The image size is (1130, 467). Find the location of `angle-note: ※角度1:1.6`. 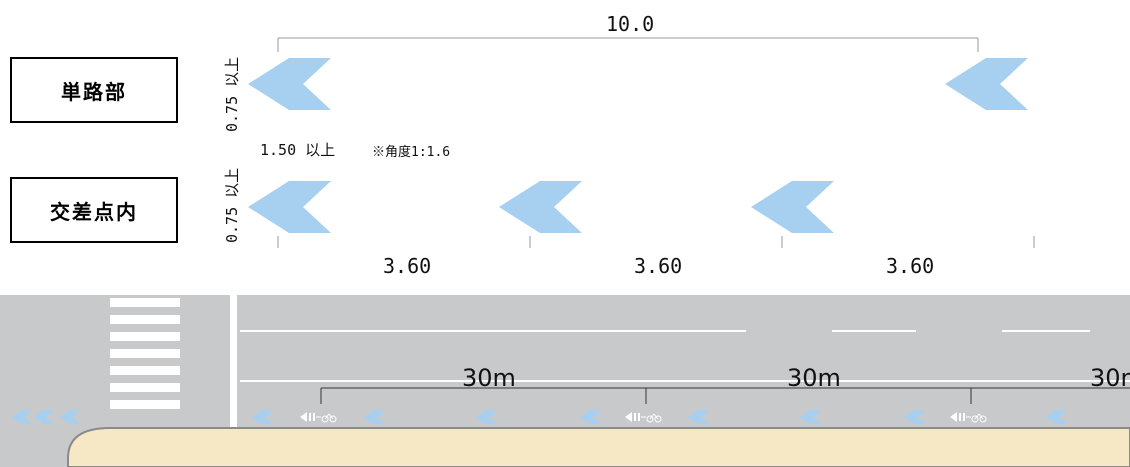

angle-note: ※角度1:1.6 is located at coordinates (411, 152).